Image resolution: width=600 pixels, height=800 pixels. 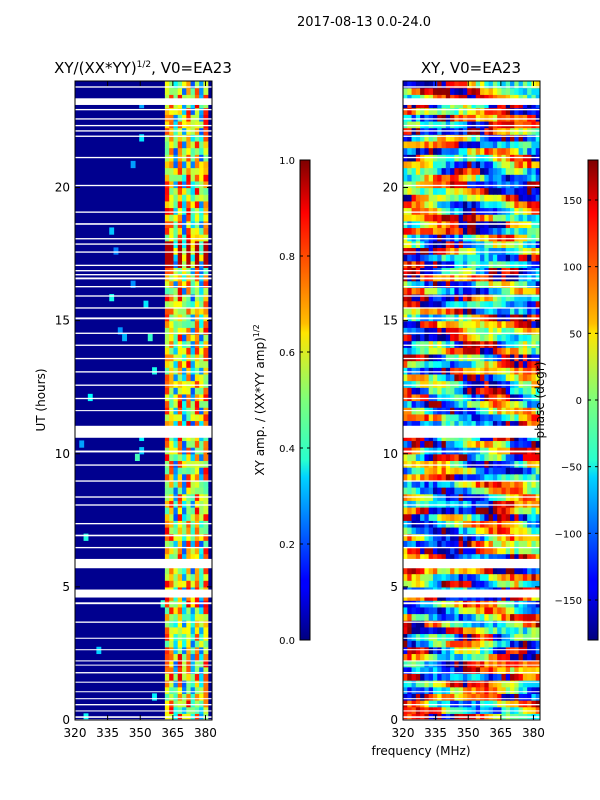 What do you see at coordinates (62, 188) in the screenshot?
I see `amplitude-ytick-label: 20` at bounding box center [62, 188].